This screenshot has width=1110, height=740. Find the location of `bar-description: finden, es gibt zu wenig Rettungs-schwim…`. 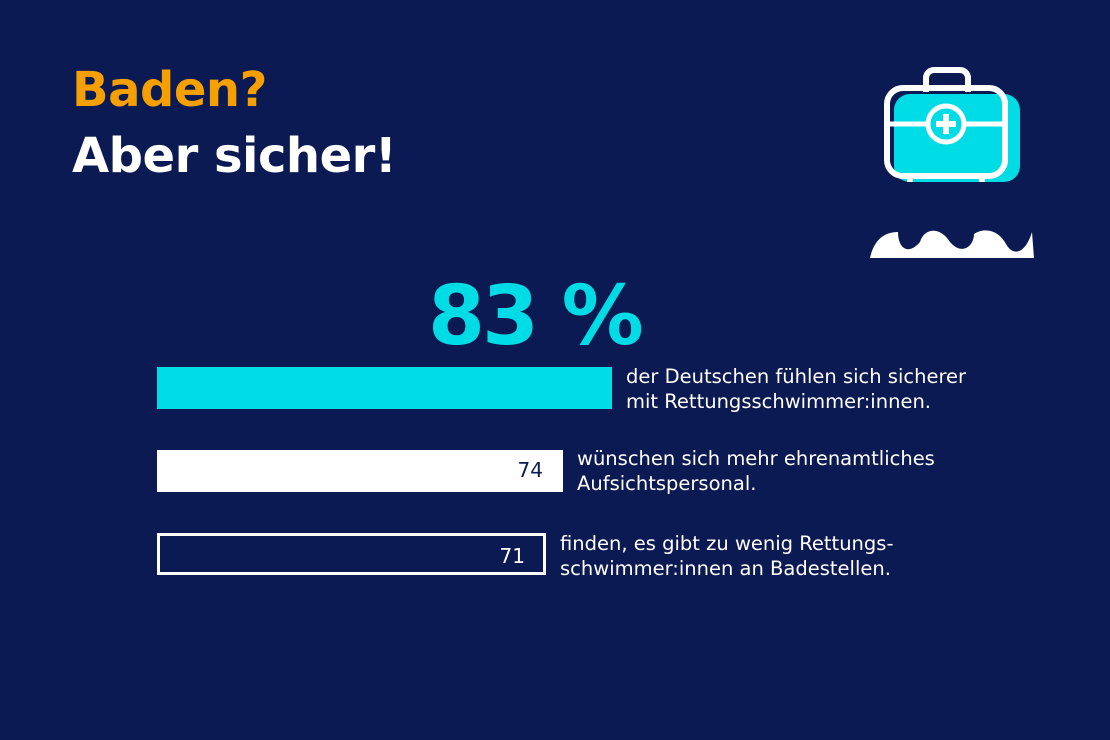

bar-description: finden, es gibt zu wenig Rettungs-schwim… is located at coordinates (727, 556).